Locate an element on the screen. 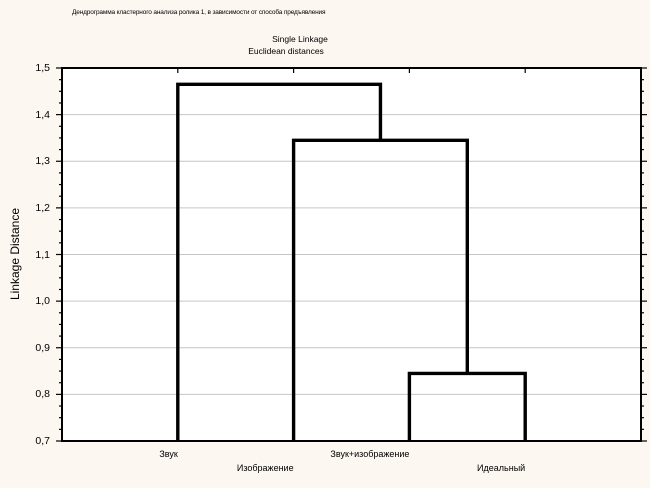 This screenshot has height=488, width=650. dendrogram-branch is located at coordinates (467, 406).